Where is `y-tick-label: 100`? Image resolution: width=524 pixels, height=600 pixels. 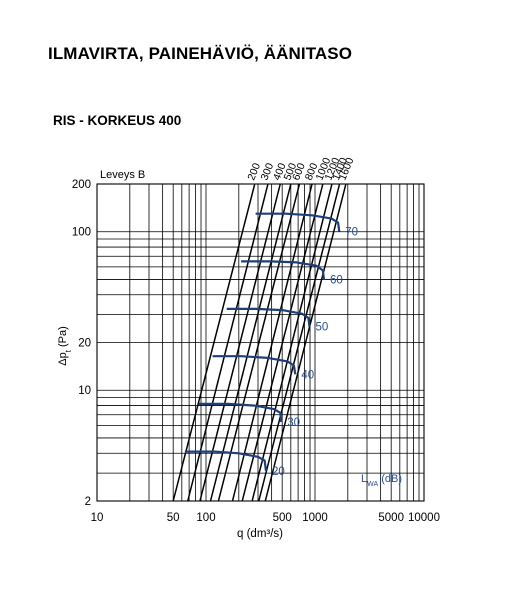 y-tick-label: 100 is located at coordinates (81, 233).